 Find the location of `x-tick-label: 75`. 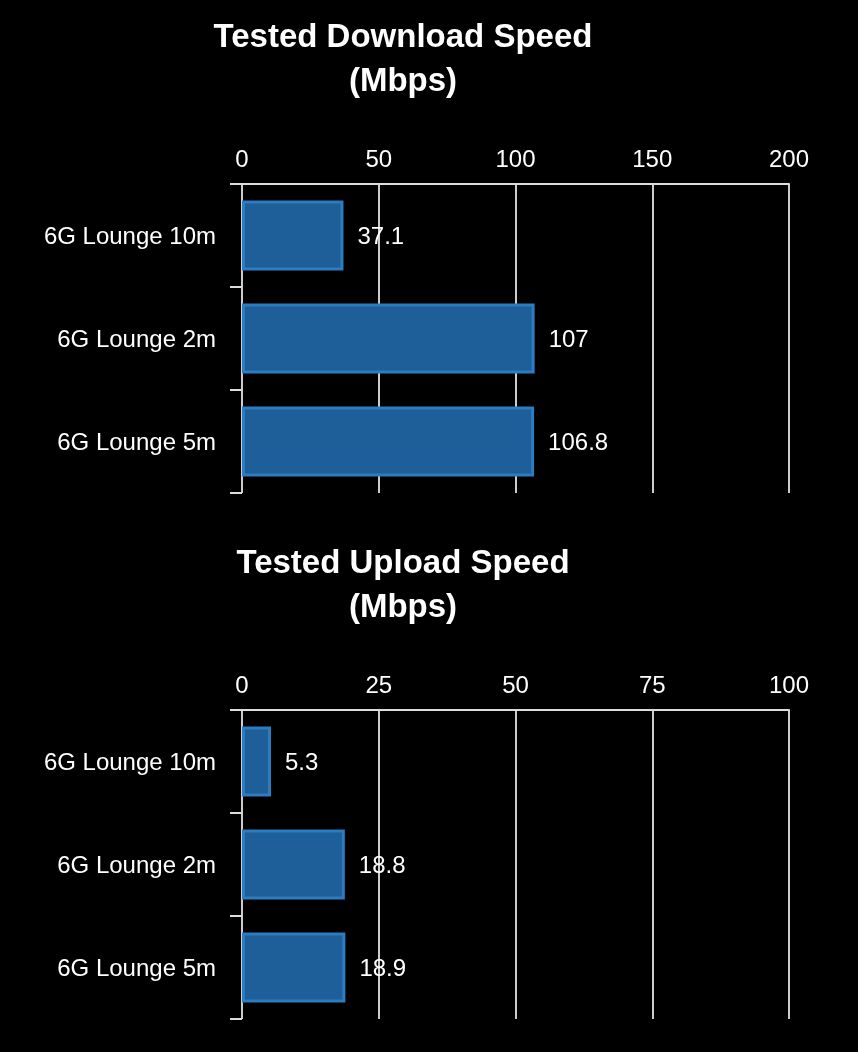

x-tick-label: 75 is located at coordinates (652, 684).